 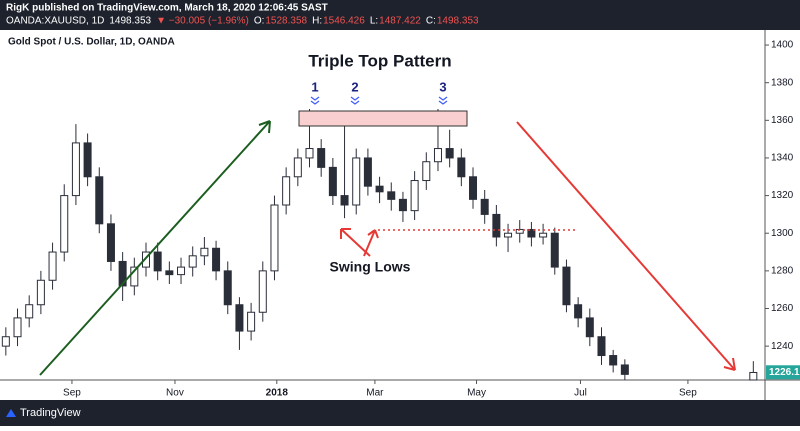 What do you see at coordinates (130, 21) in the screenshot?
I see `header-last: 1498.353` at bounding box center [130, 21].